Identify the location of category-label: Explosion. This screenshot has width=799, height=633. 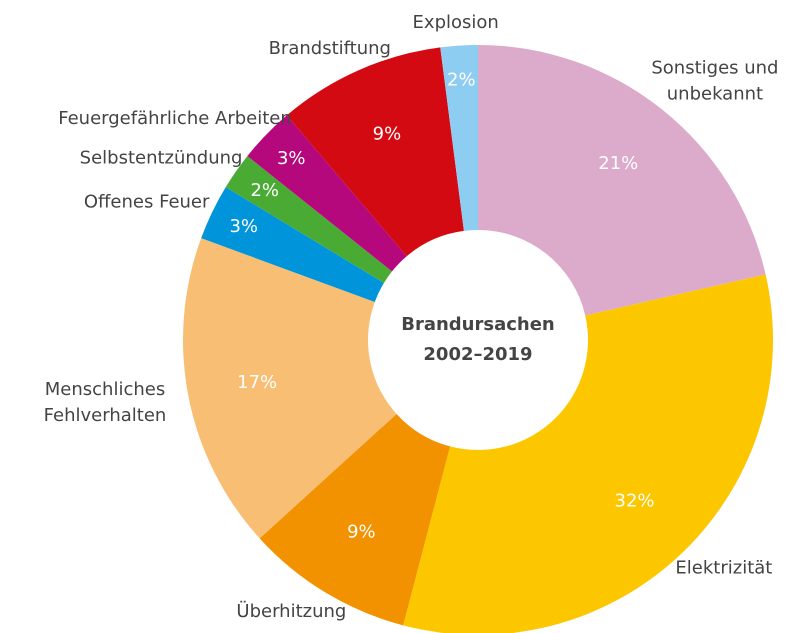
(455, 22).